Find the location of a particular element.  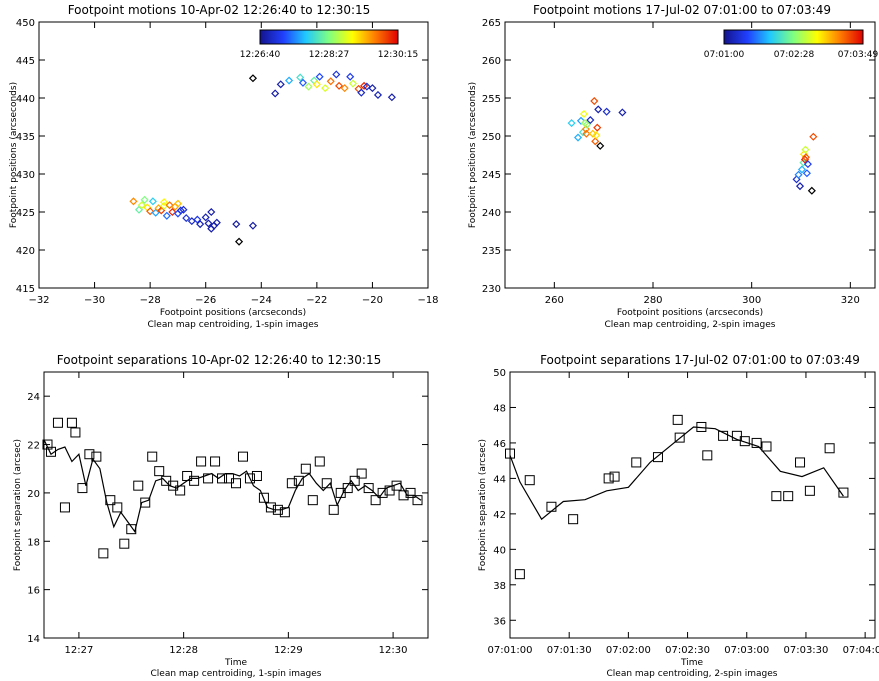

y-tick-label: 22 is located at coordinates (33, 446).